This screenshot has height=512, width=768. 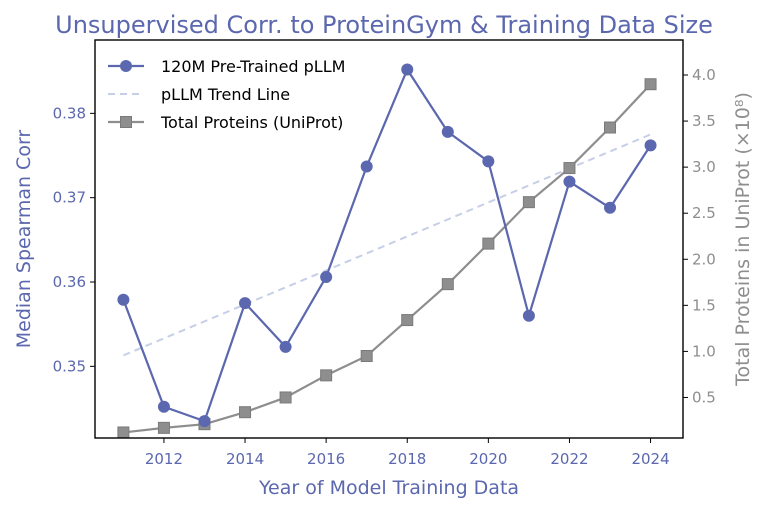 I want to click on y2-tick-label: 1.0, so click(x=704, y=351).